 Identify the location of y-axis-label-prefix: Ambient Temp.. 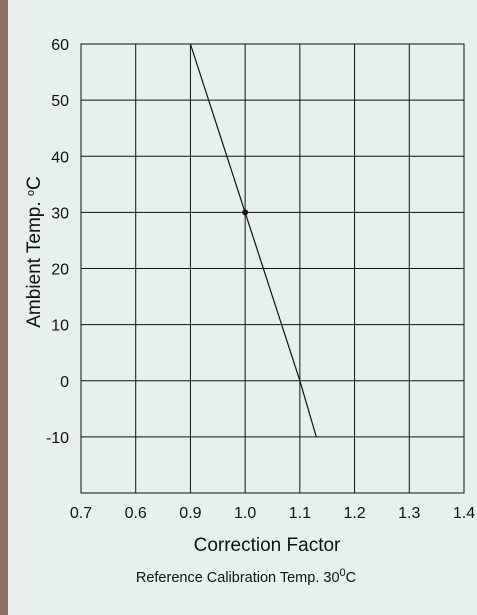
(34, 262).